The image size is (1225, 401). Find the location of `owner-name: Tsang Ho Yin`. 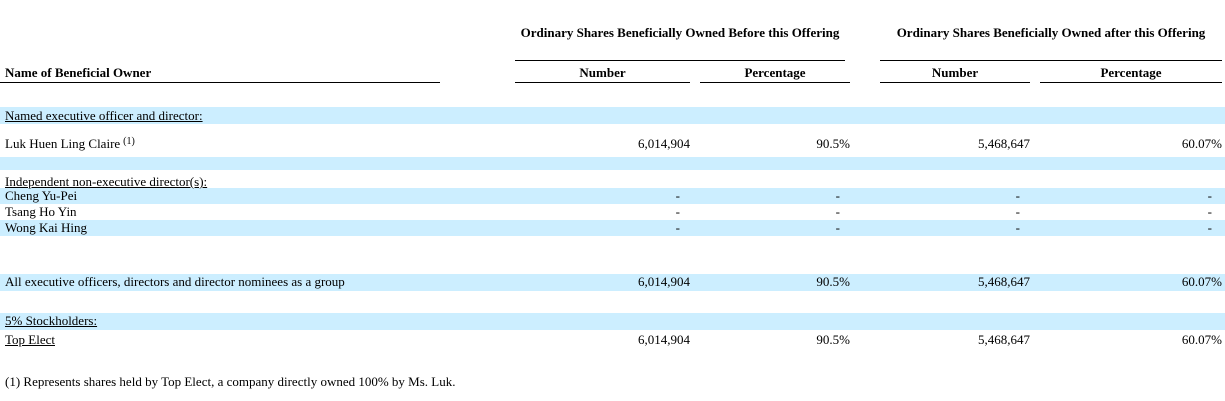

owner-name: Tsang Ho Yin is located at coordinates (41, 211).